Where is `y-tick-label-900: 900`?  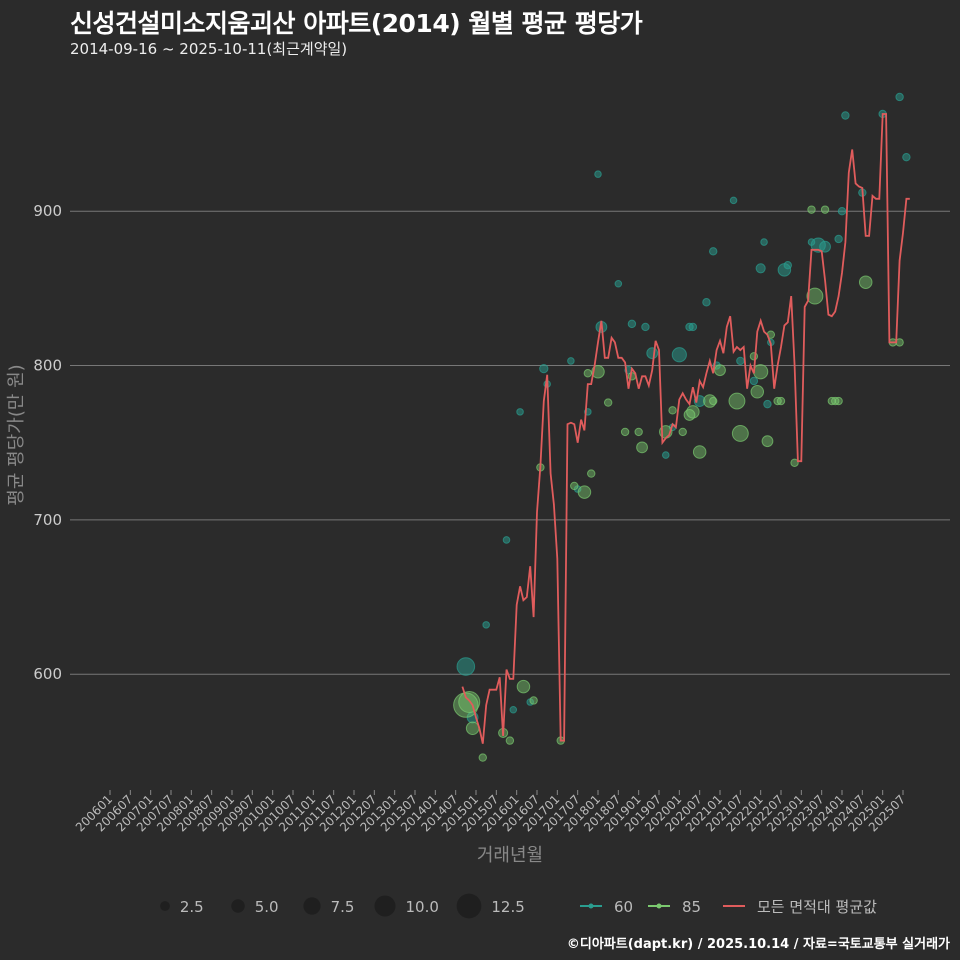
y-tick-label-900: 900 is located at coordinates (47, 211).